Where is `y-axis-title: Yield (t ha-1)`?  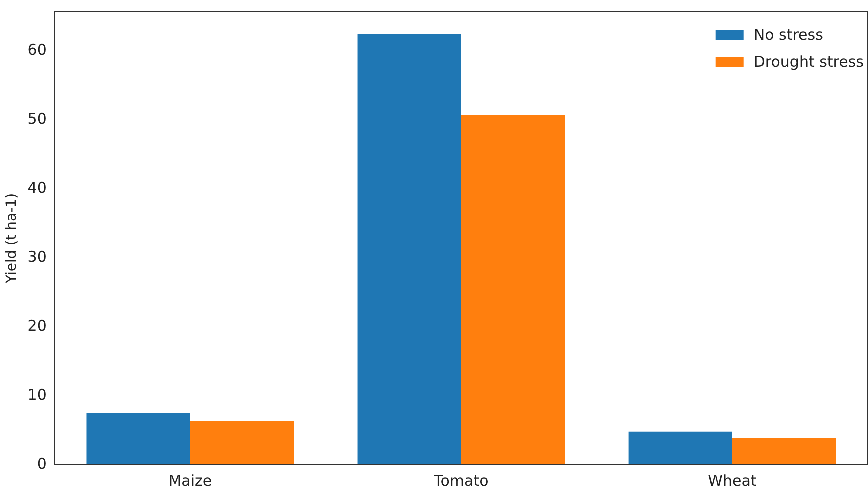
y-axis-title: Yield (t ha-1) is located at coordinates (12, 239).